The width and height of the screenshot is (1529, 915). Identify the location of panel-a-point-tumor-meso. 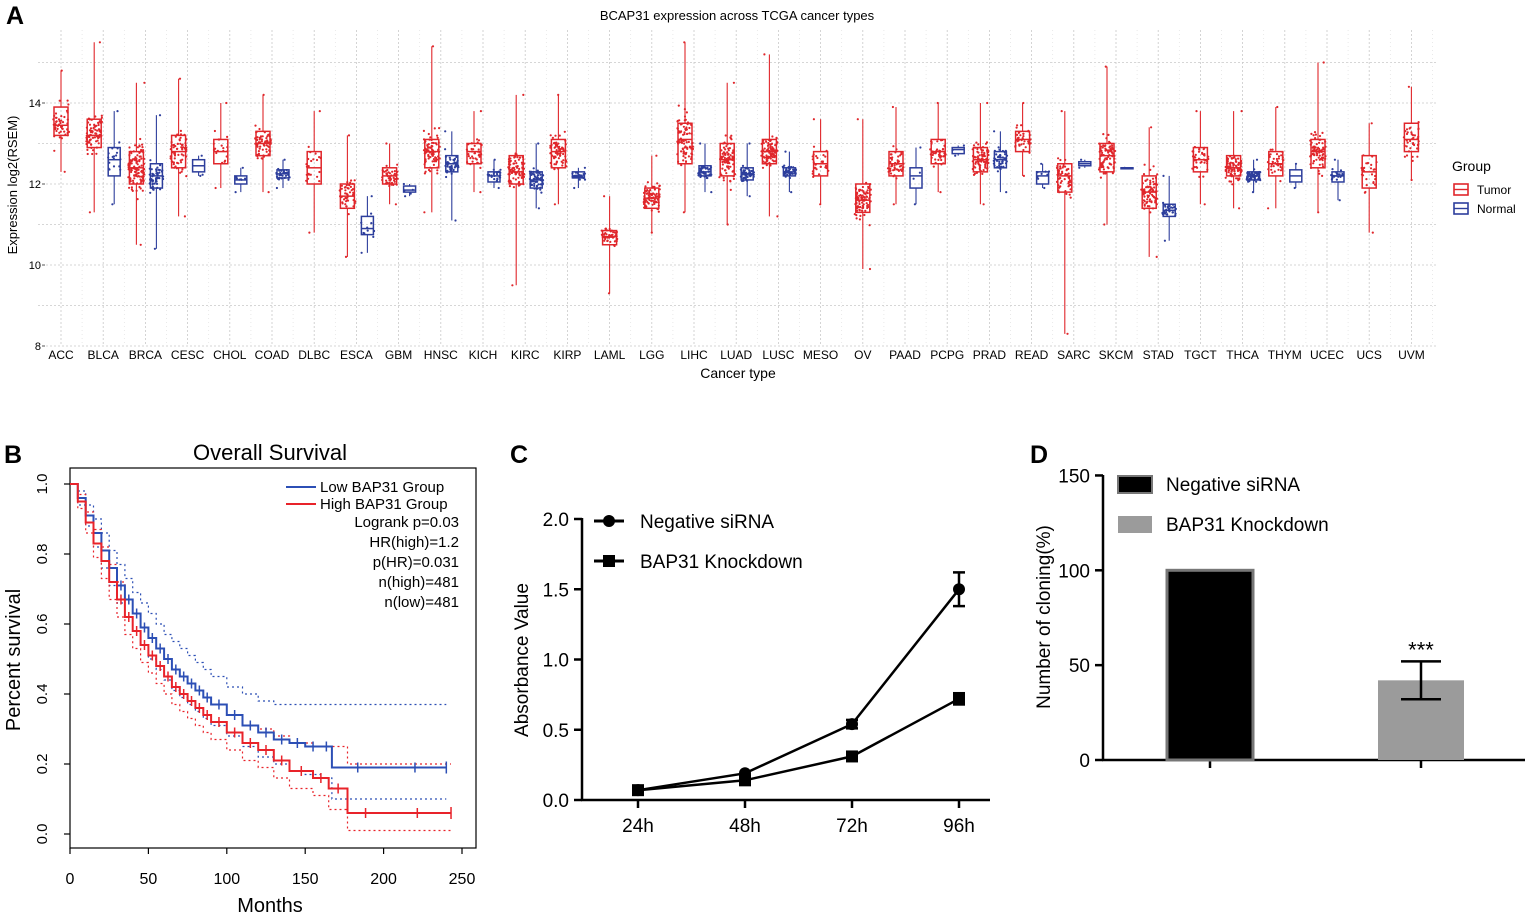
(819, 174).